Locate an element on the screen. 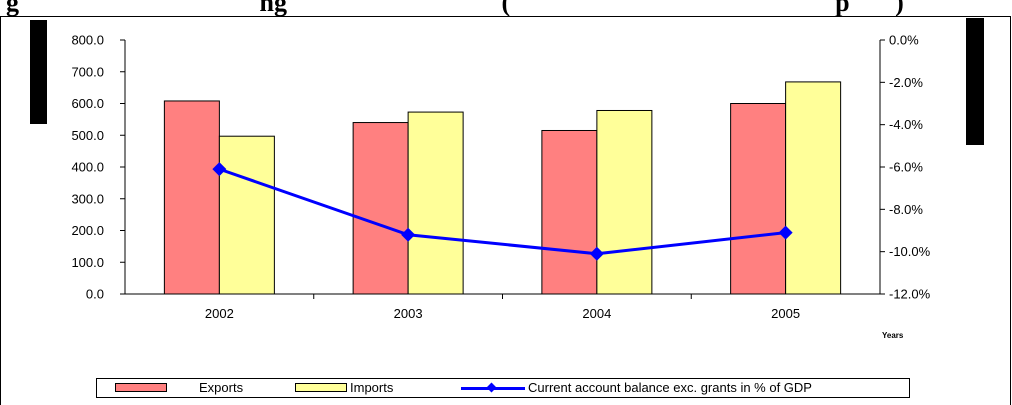 The image size is (1012, 405). y-left-tick-label: 200.0 is located at coordinates (87, 230).